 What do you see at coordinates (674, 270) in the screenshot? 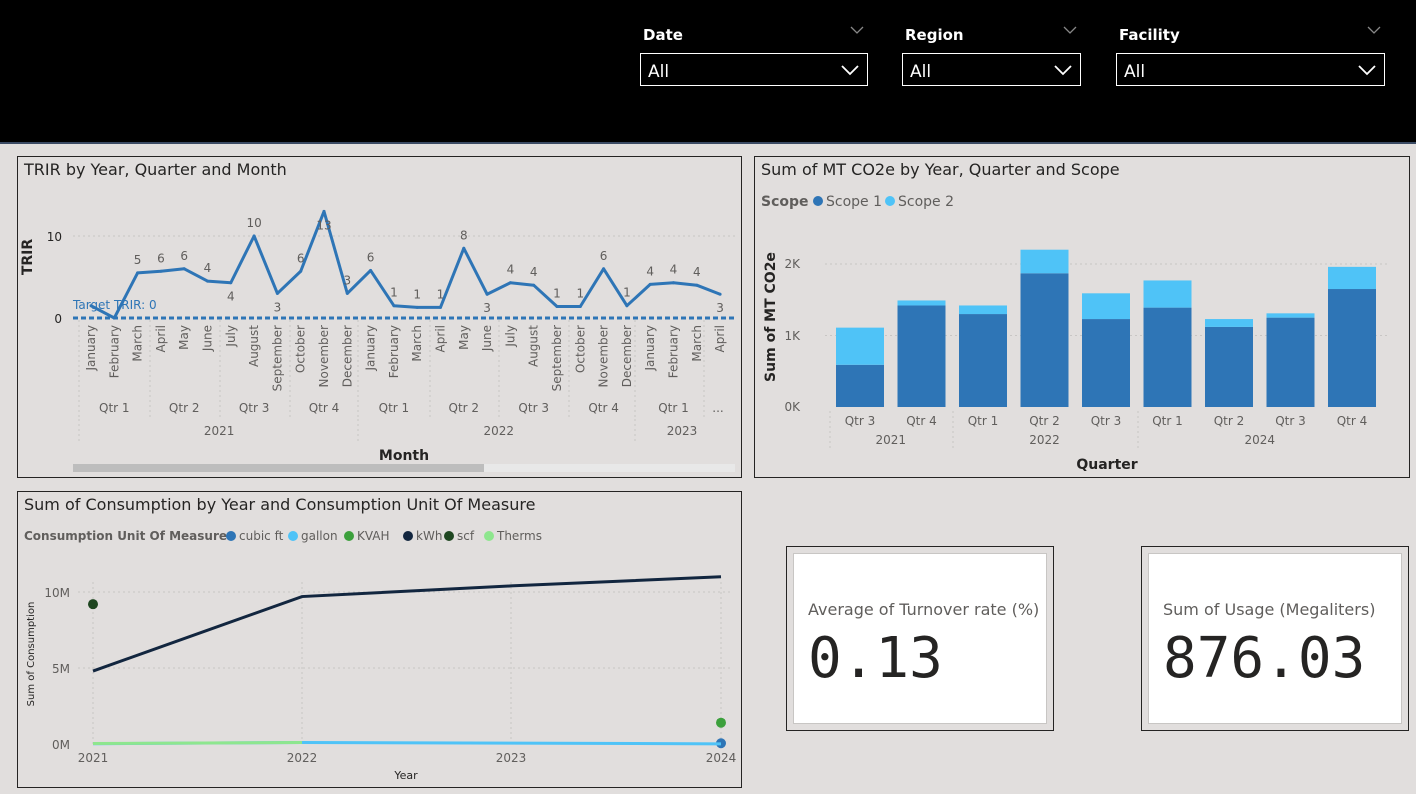
I see `trir-data-label: 4` at bounding box center [674, 270].